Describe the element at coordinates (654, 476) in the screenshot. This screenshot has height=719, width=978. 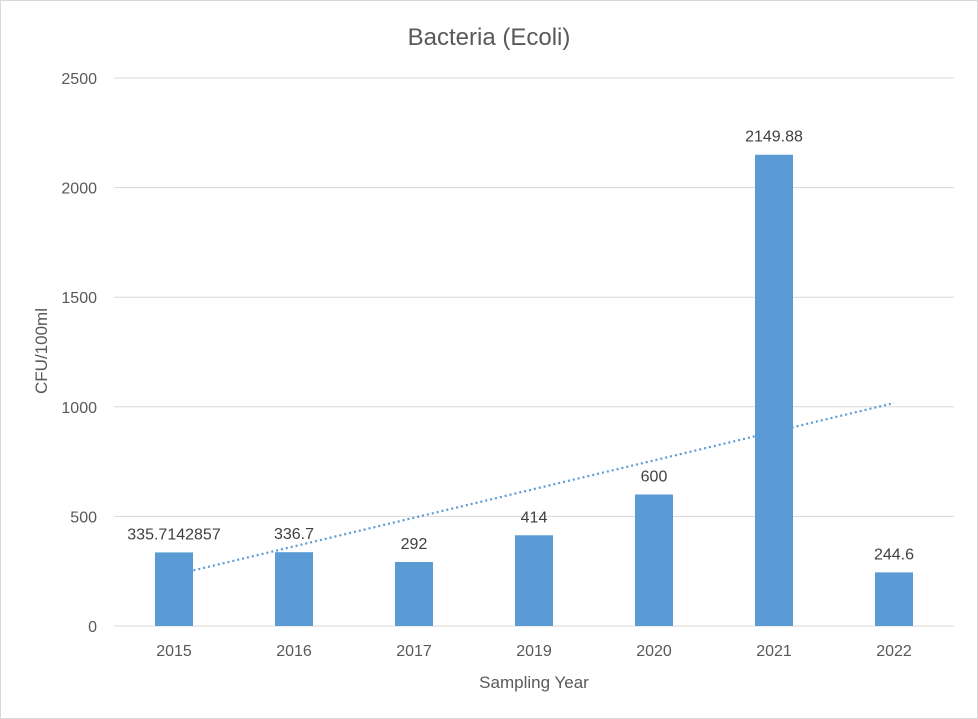
I see `data-label-2020: 600` at that location.